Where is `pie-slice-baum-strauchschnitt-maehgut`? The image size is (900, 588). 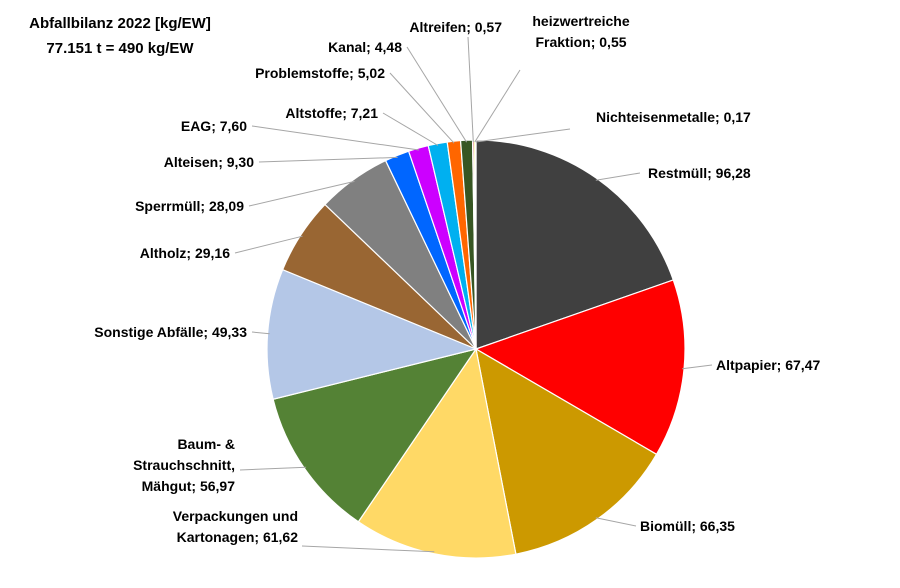
pie-slice-baum-strauchschnitt-maehgut is located at coordinates (375, 435).